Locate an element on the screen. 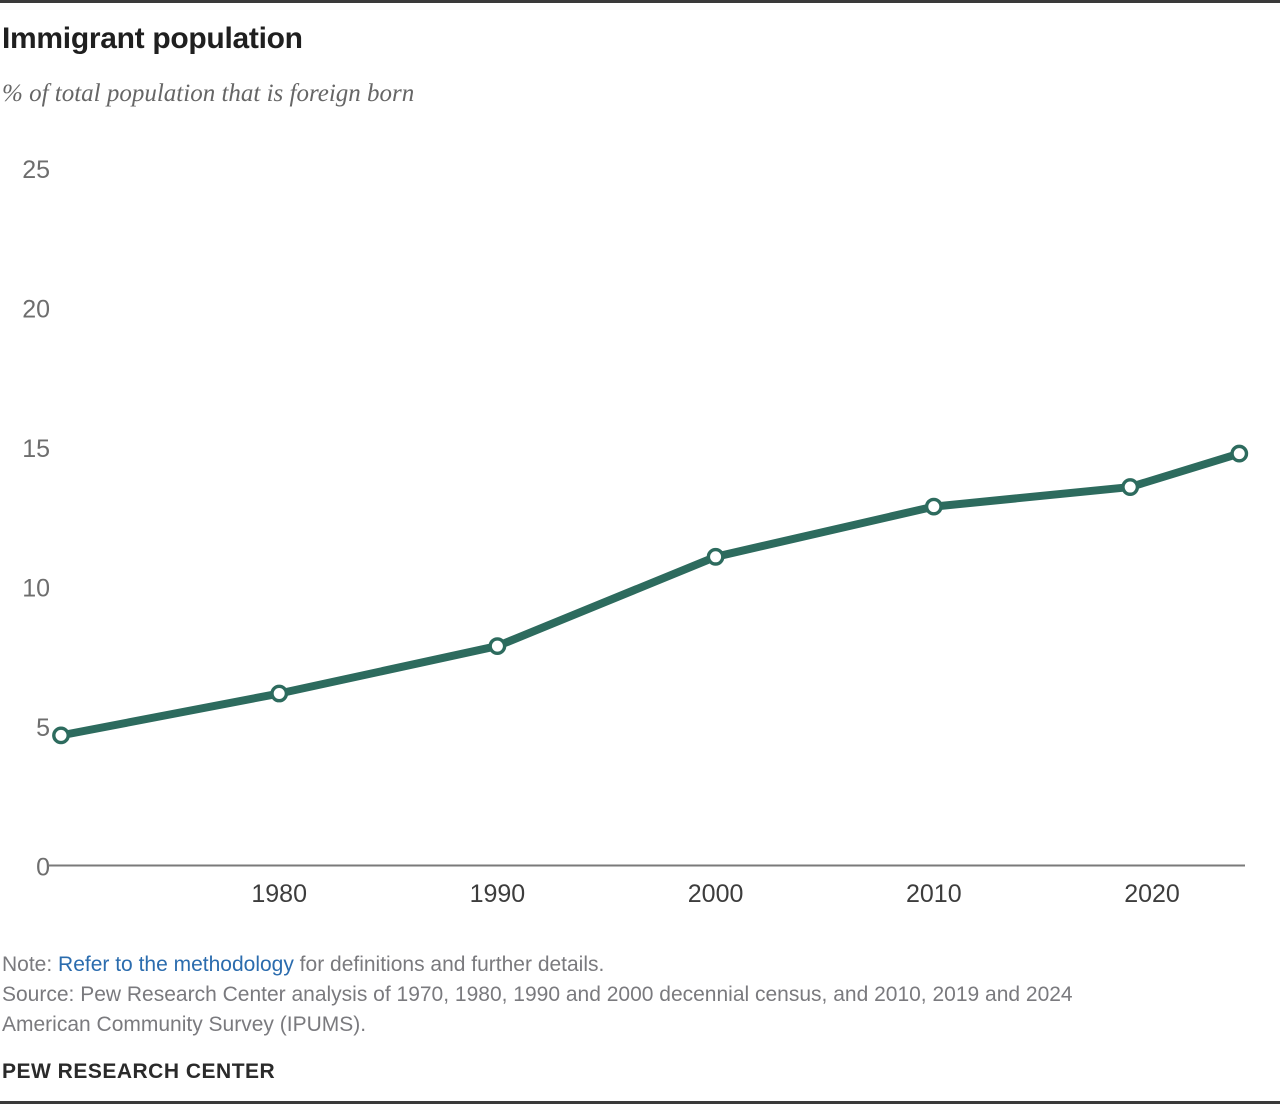 This screenshot has height=1106, width=1280. x-tick-label: 2000 is located at coordinates (716, 894).